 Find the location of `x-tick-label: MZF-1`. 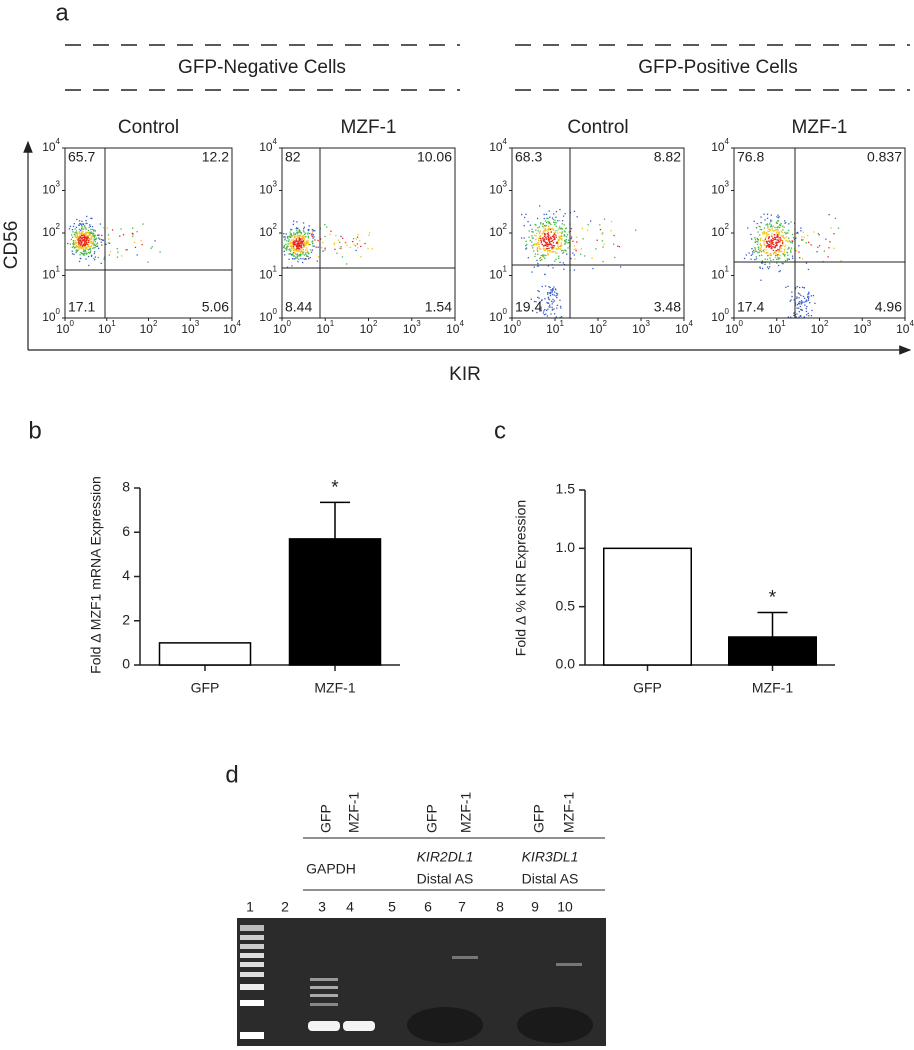

x-tick-label: MZF-1 is located at coordinates (772, 688).